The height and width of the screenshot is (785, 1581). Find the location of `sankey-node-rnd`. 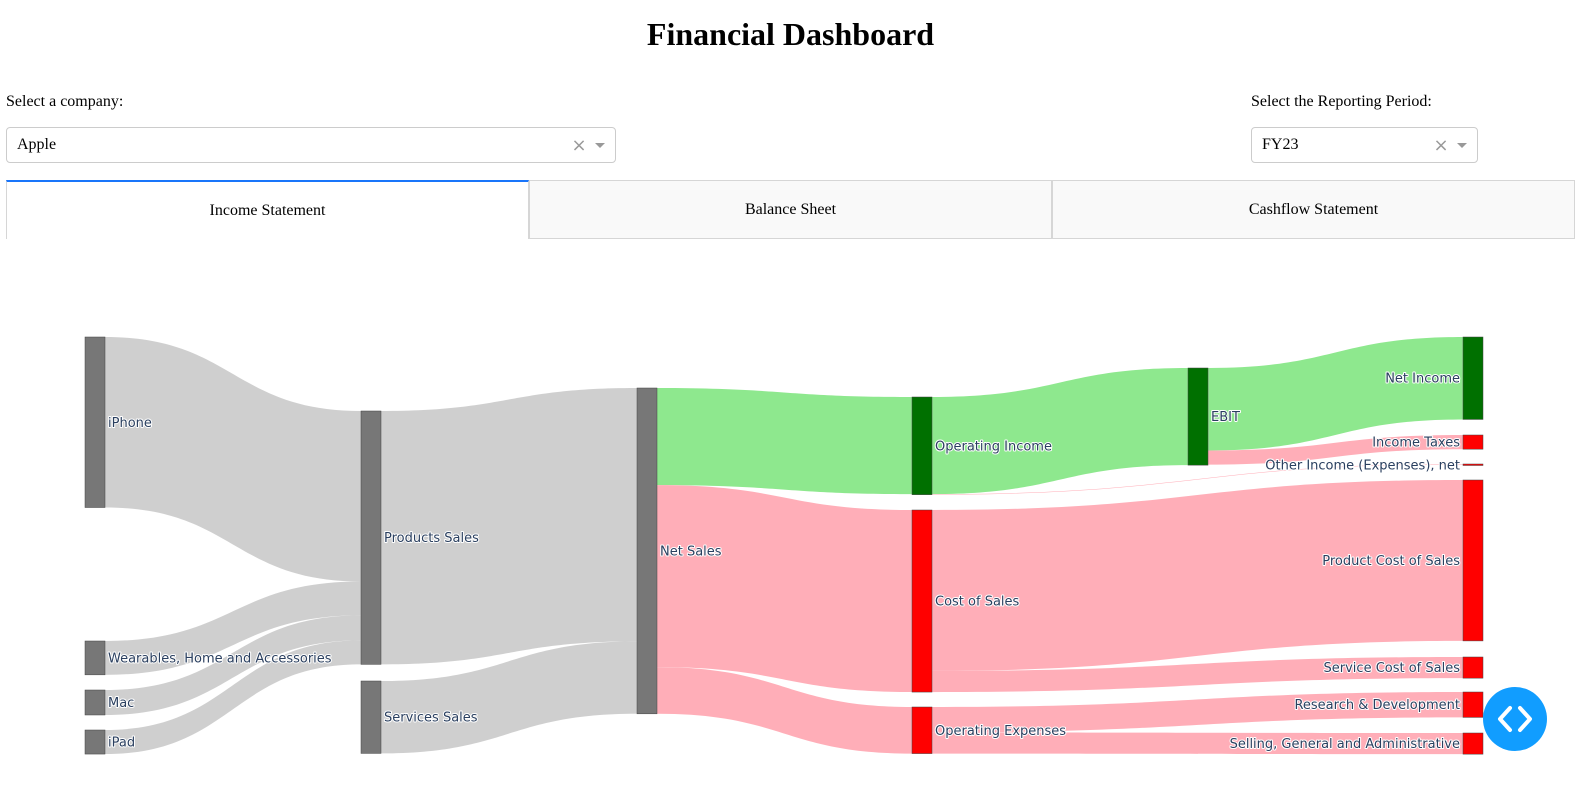

sankey-node-rnd is located at coordinates (1473, 704).